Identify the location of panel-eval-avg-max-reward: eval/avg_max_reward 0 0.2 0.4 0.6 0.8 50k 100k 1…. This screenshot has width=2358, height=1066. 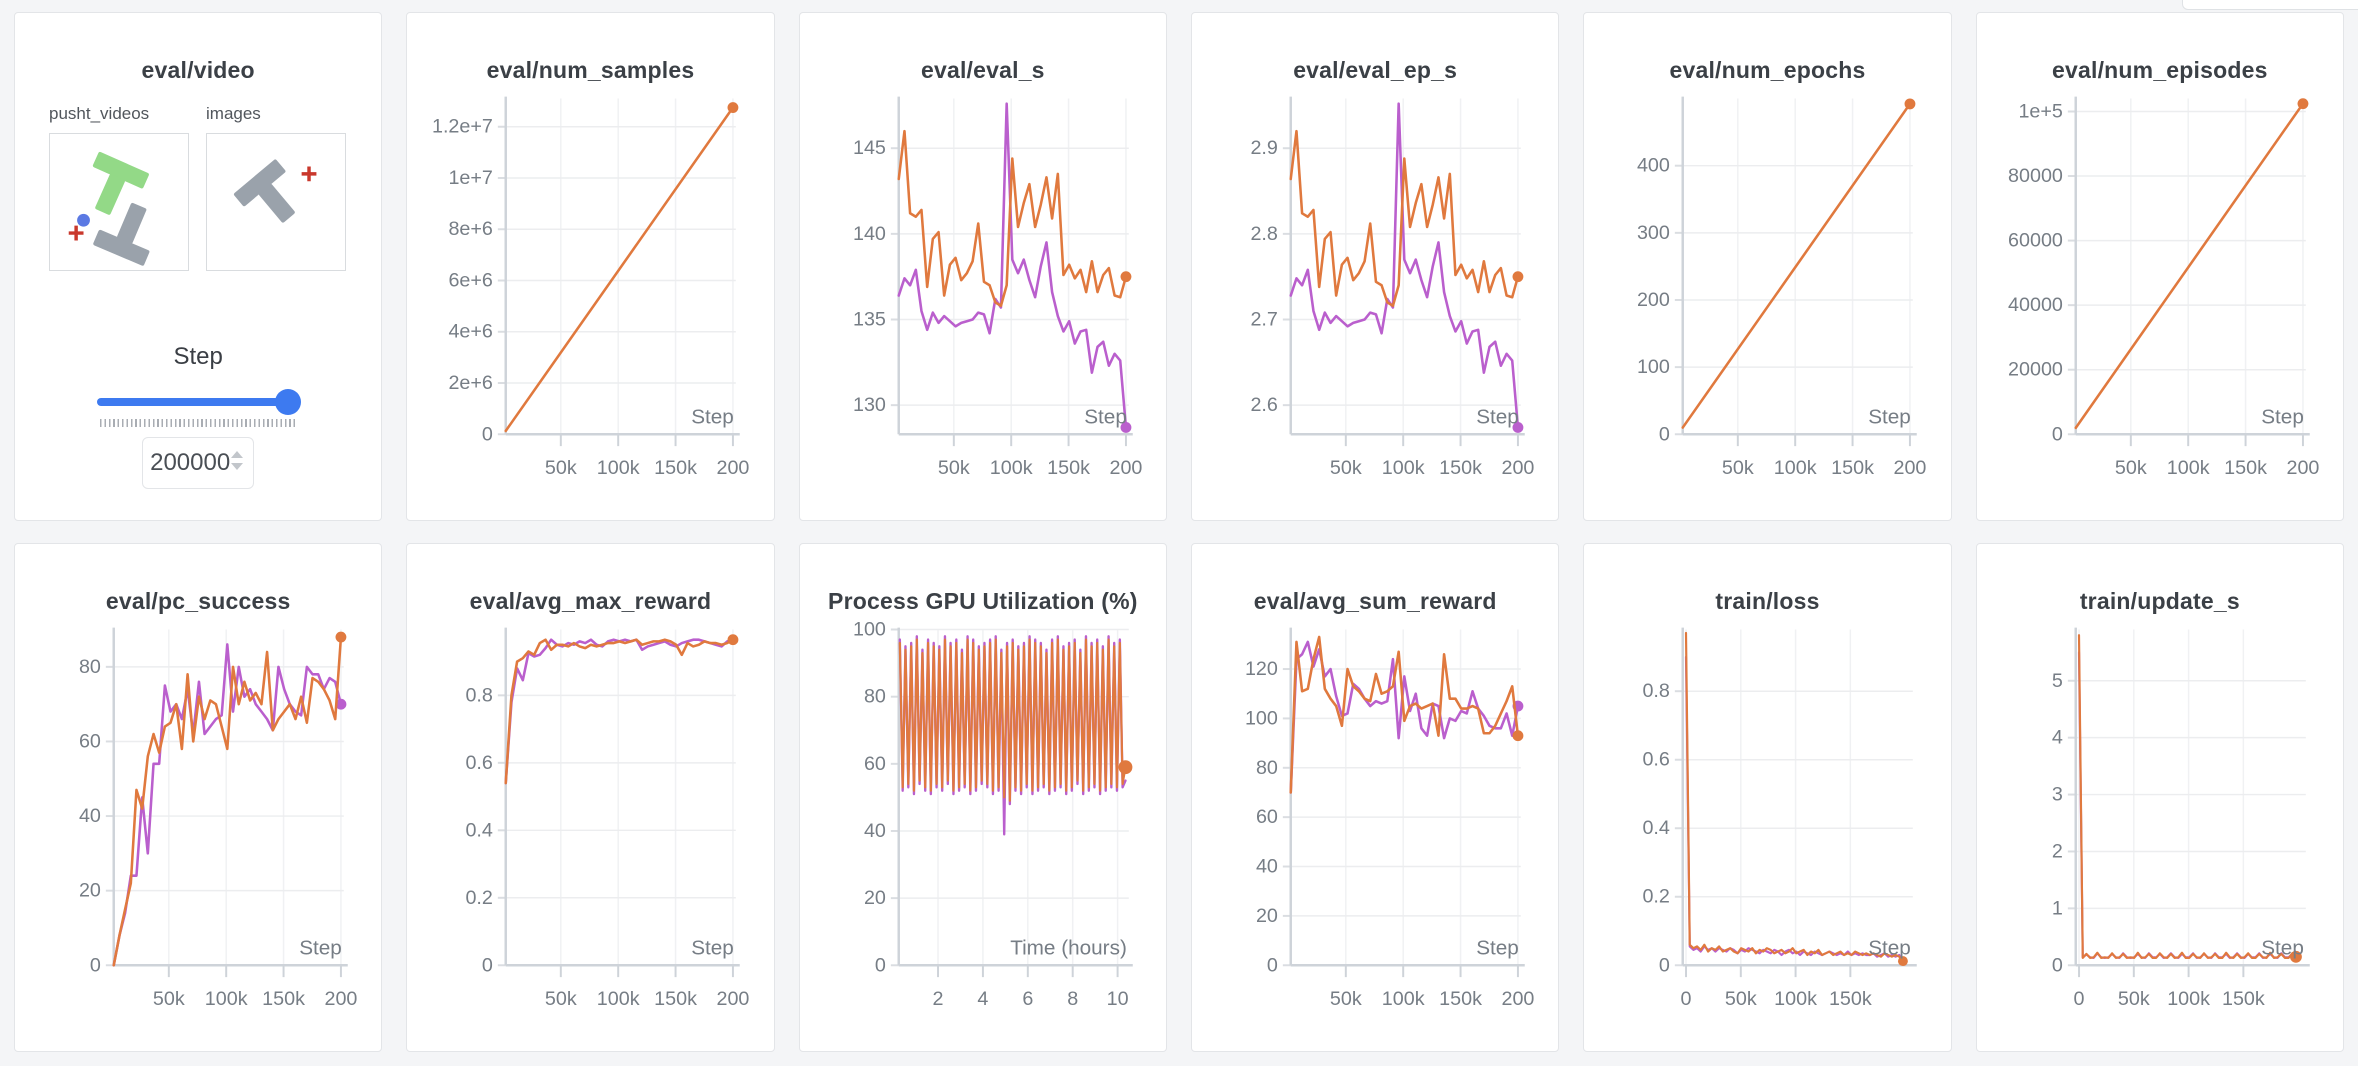
(590, 797).